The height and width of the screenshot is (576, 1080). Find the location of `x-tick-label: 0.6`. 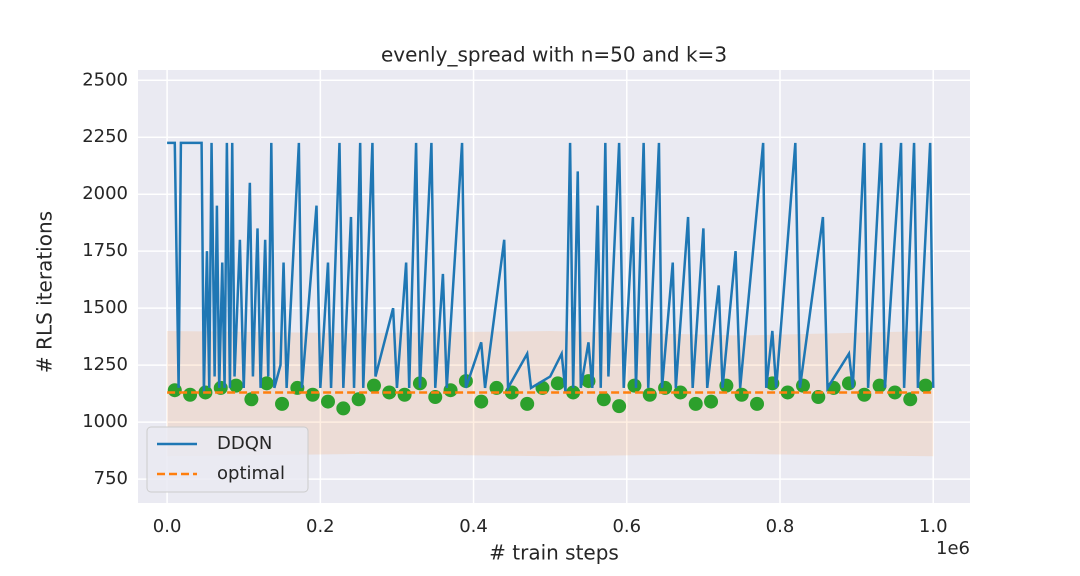

x-tick-label: 0.6 is located at coordinates (626, 526).